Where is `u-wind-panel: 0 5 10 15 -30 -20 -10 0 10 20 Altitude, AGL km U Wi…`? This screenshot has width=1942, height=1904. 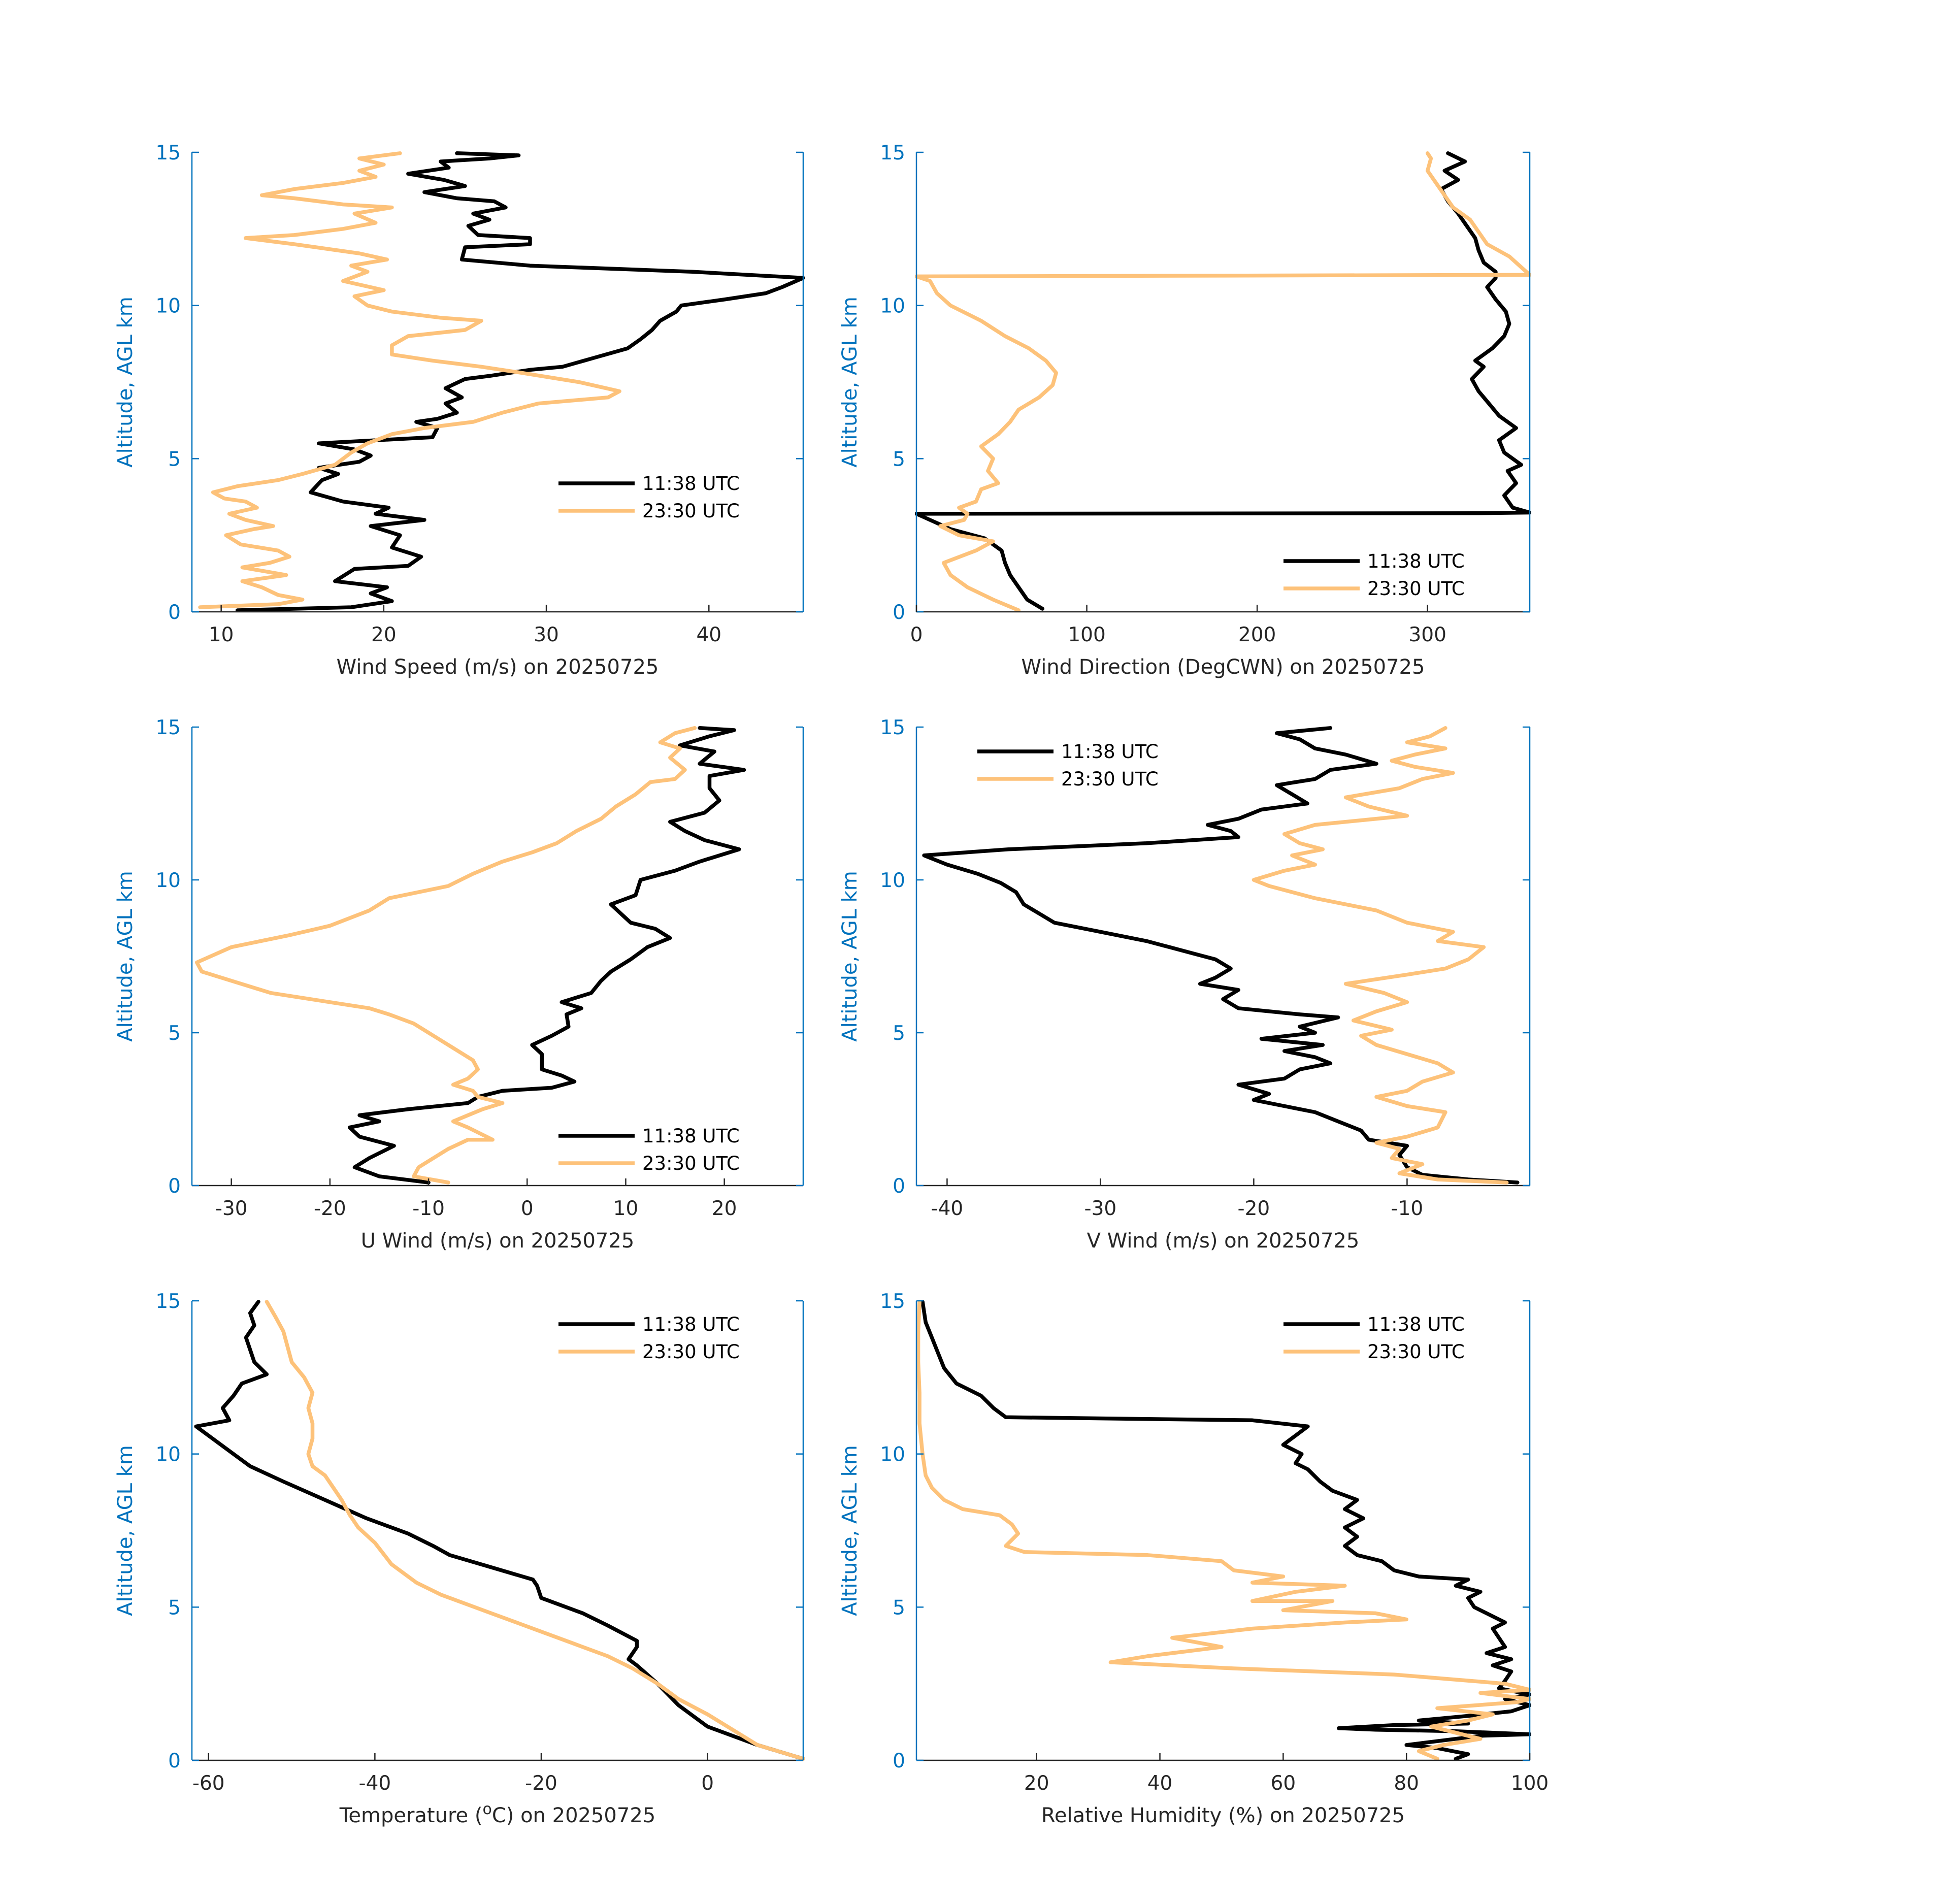
u-wind-panel: 0 5 10 15 -30 -20 -10 0 10 20 Altitude, AGL km U Wi… is located at coordinates (459, 985).